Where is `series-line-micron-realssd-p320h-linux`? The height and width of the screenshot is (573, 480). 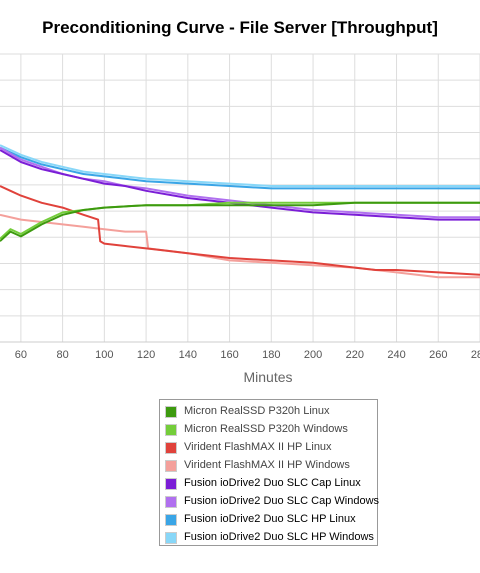
series-line-micron-realssd-p320h-linux is located at coordinates (240, 221).